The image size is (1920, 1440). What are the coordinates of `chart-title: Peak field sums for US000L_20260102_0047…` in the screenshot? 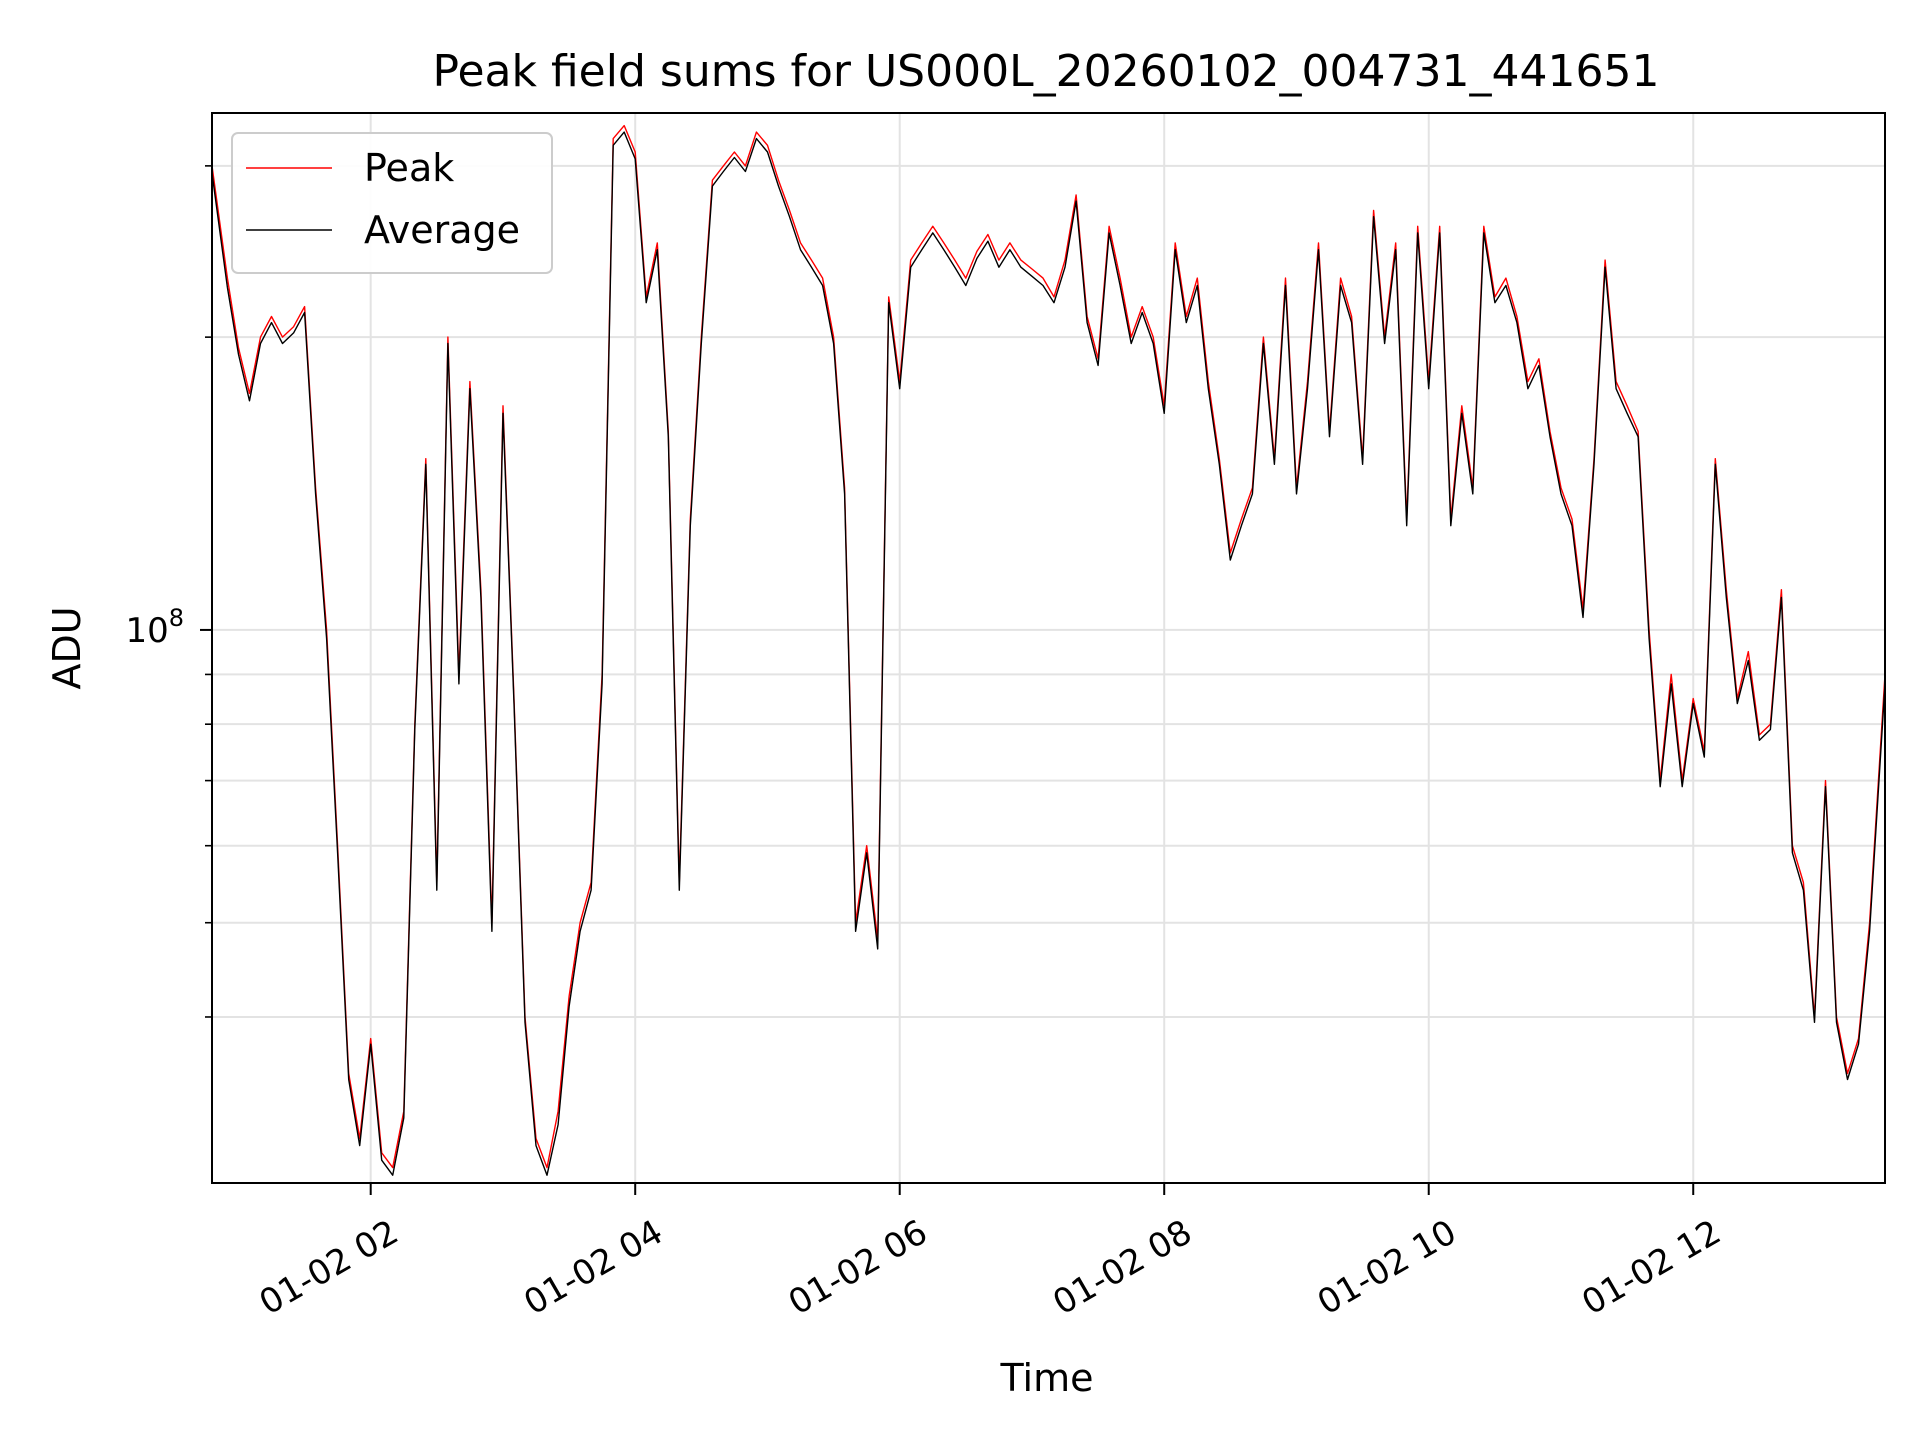 It's located at (1046, 71).